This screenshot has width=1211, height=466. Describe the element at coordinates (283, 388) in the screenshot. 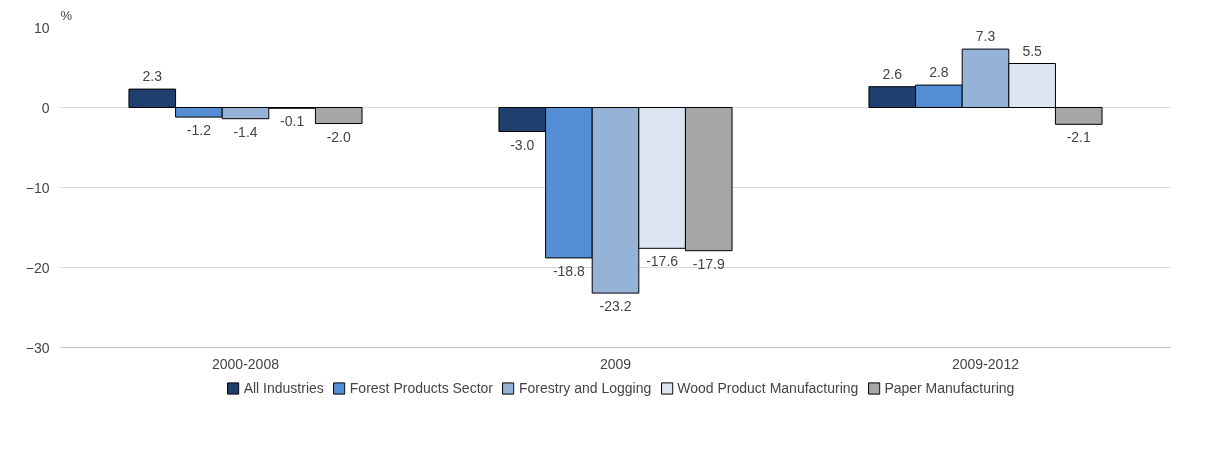

I see `legend-label: All Industries` at that location.